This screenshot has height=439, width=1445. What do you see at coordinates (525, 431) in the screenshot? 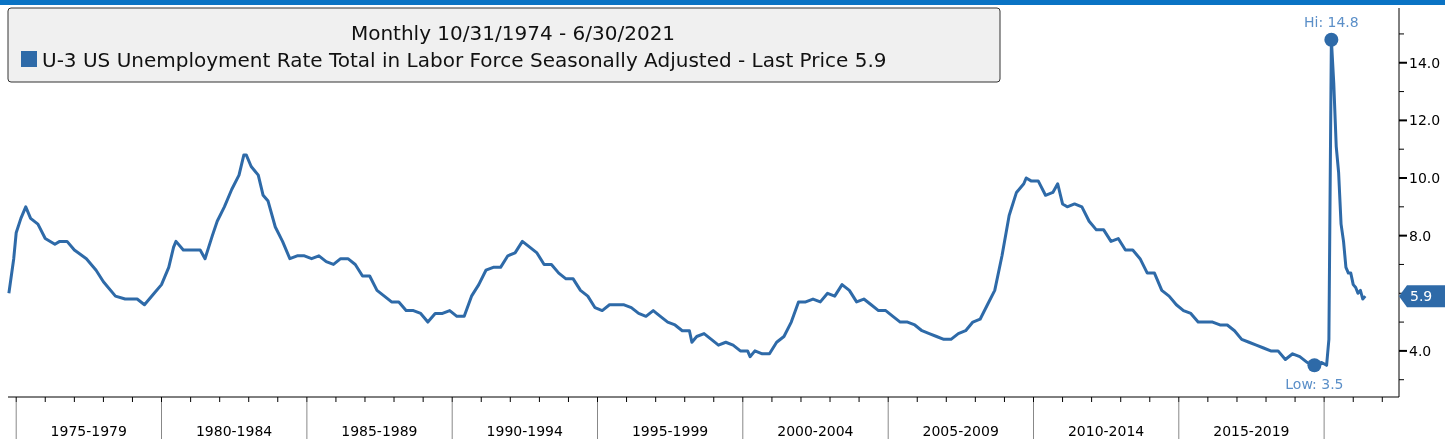
I see `x-tick-label: 1990-1994` at bounding box center [525, 431].